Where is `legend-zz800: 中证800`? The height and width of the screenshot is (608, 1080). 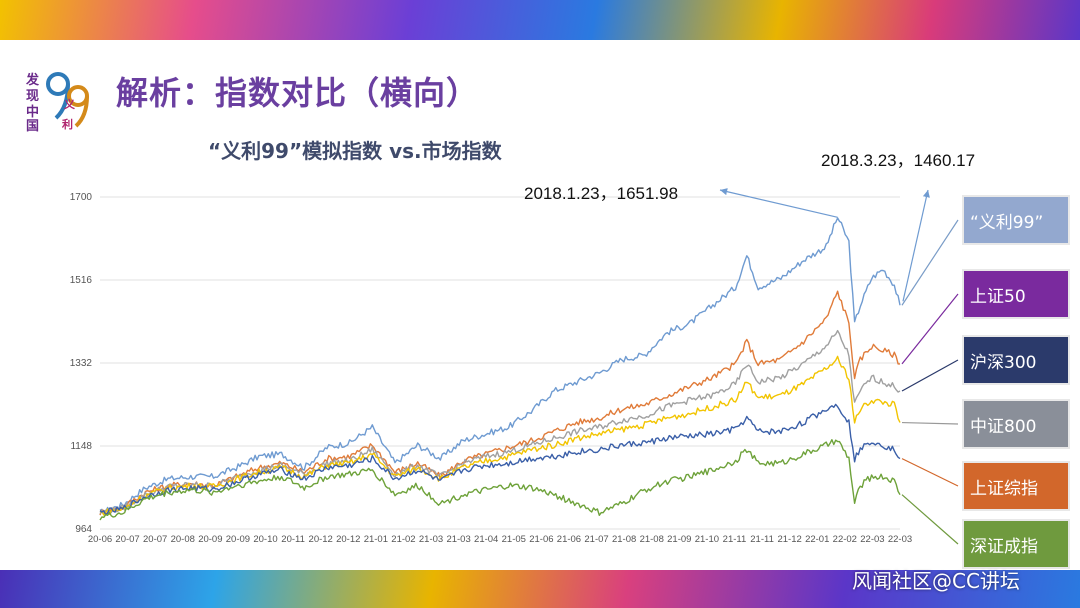 legend-zz800: 中证800 is located at coordinates (1016, 424).